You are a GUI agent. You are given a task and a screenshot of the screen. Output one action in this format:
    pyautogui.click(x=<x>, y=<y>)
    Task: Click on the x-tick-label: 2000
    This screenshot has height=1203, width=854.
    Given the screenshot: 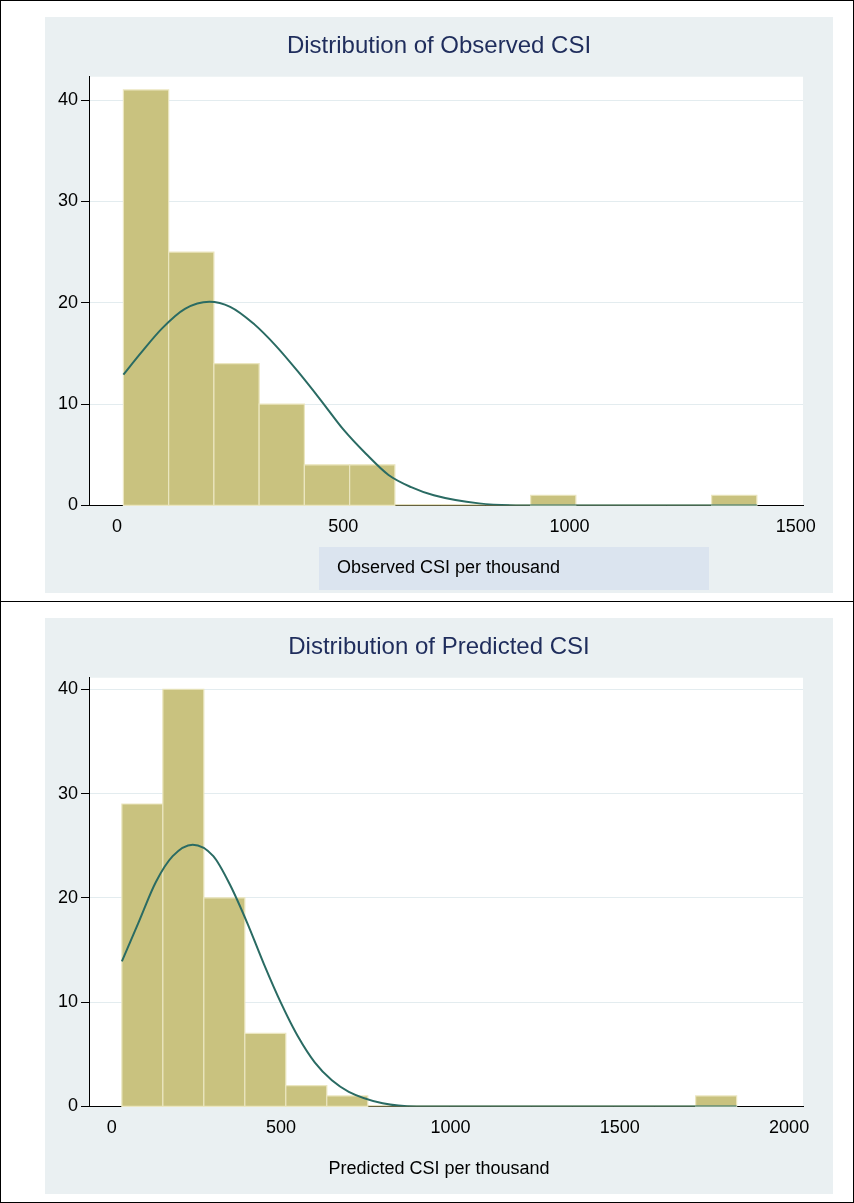 What is the action you would take?
    pyautogui.click(x=789, y=1127)
    